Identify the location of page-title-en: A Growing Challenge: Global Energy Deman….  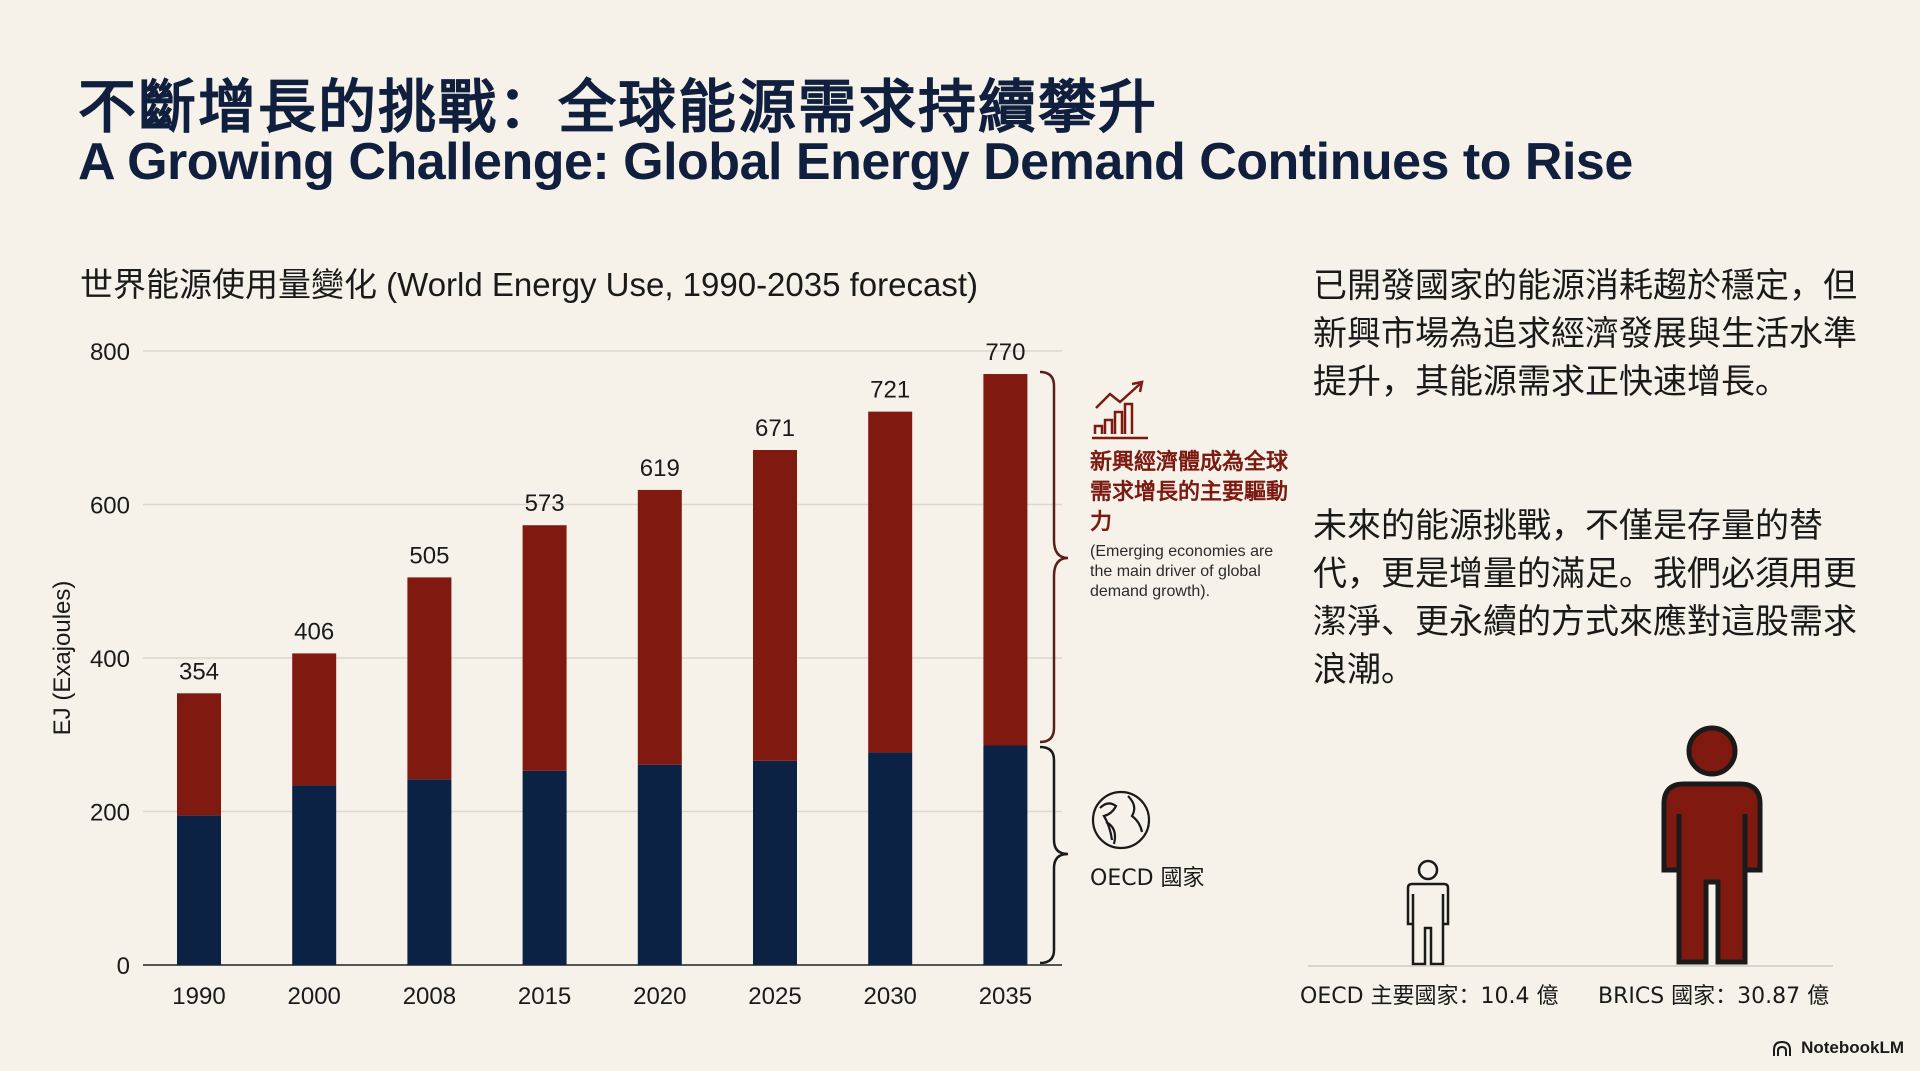
(855, 162).